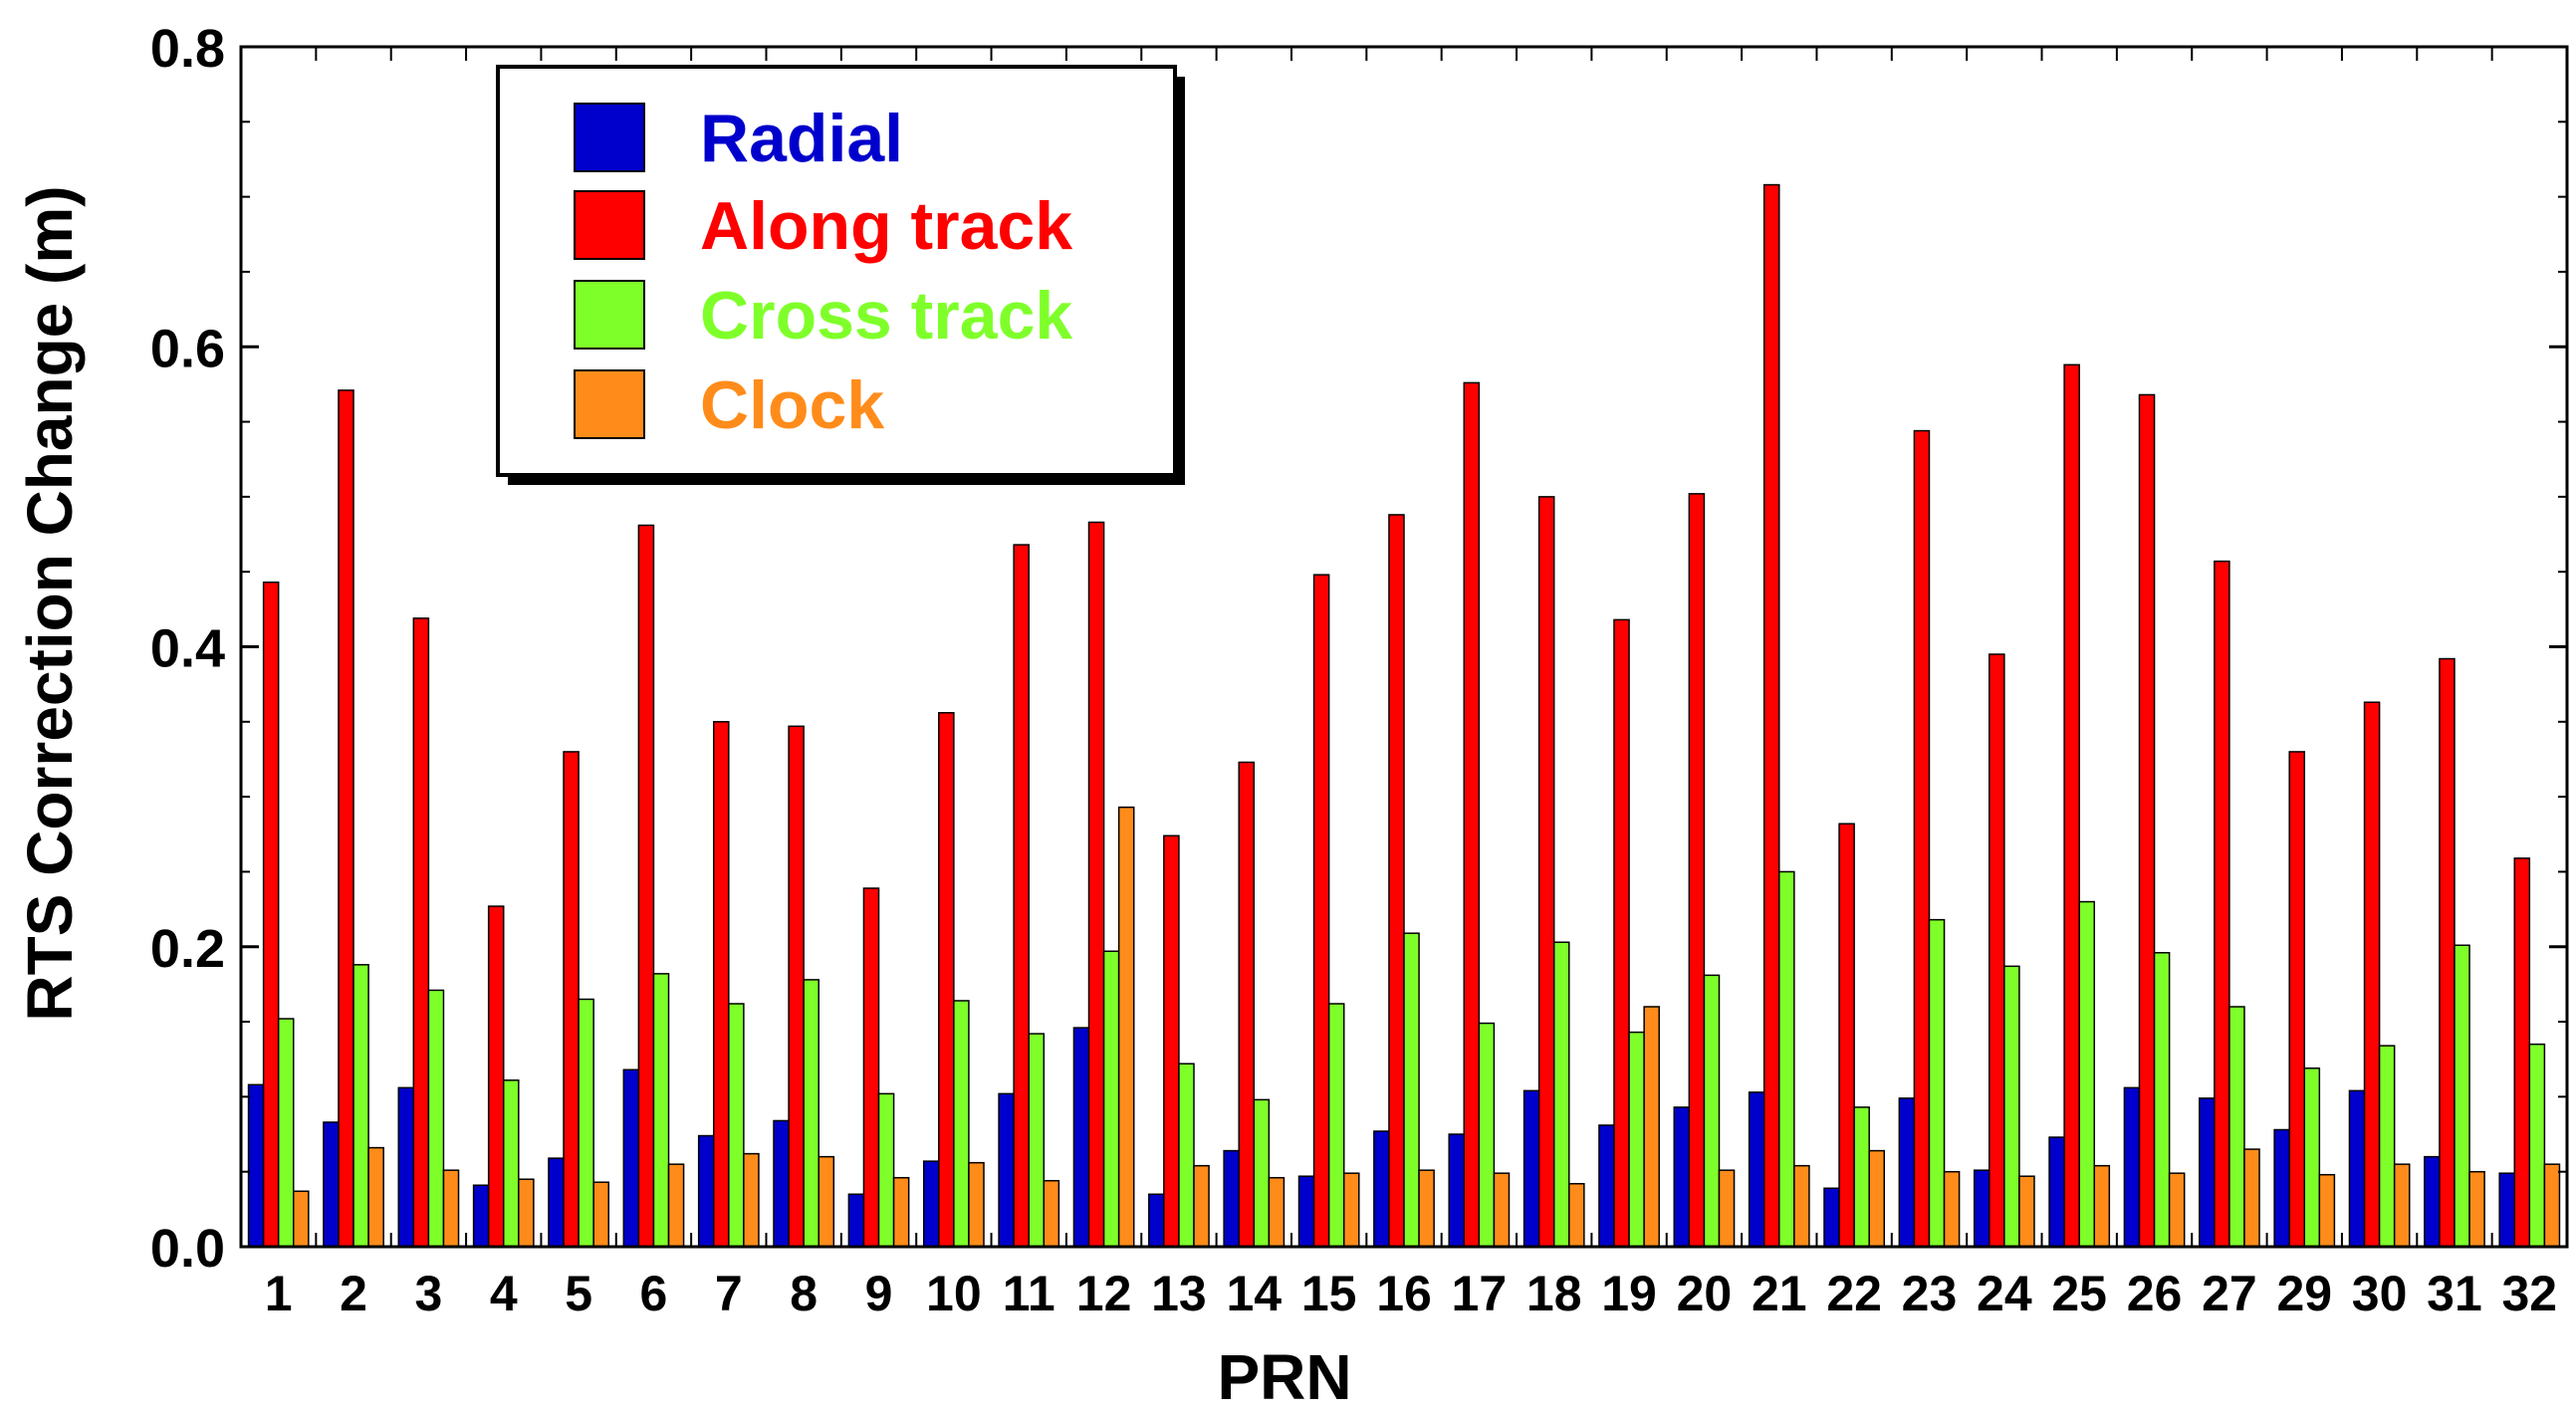 Image resolution: width=2576 pixels, height=1417 pixels. What do you see at coordinates (1329, 1293) in the screenshot?
I see `x-tick-label: 15` at bounding box center [1329, 1293].